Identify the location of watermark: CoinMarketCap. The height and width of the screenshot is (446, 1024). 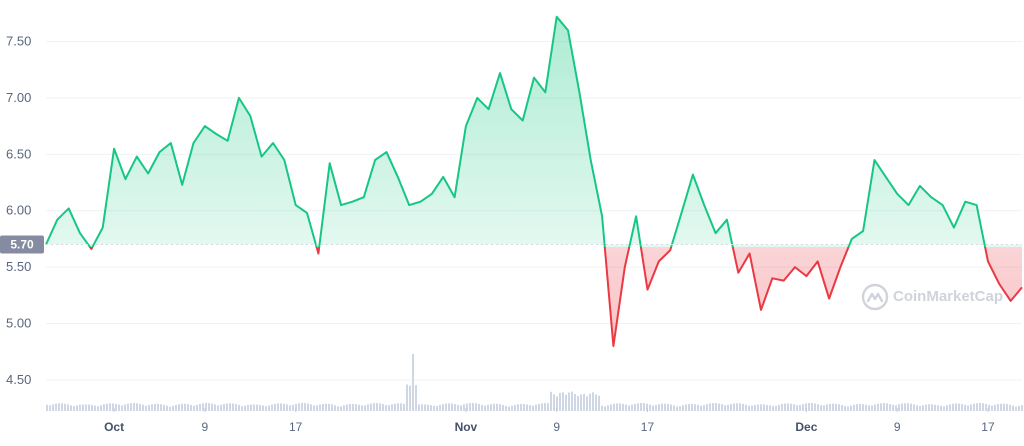
(932, 297).